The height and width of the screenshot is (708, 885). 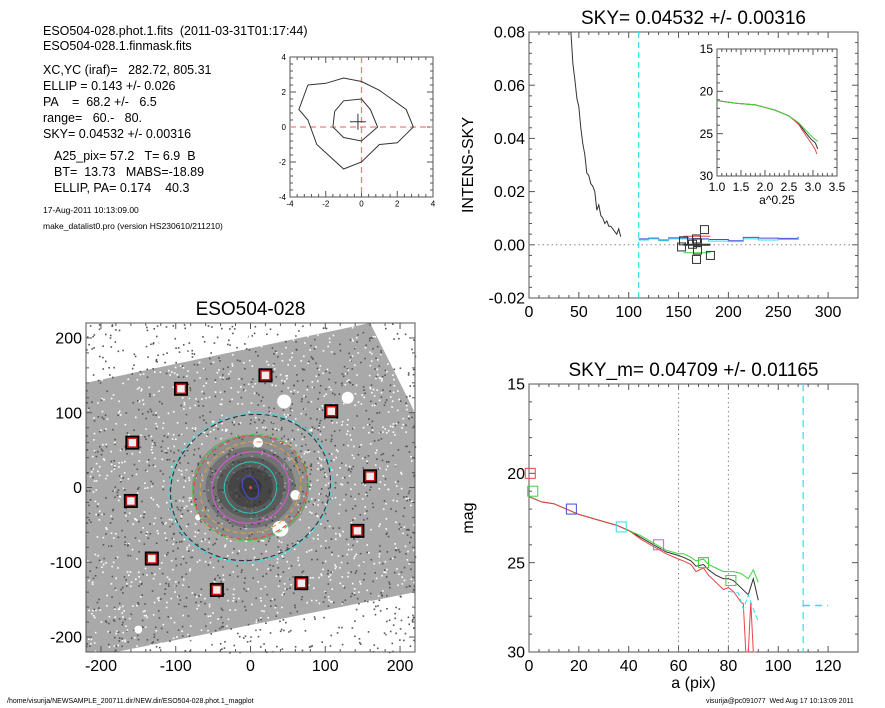 I want to click on mag-marker, so click(x=571, y=509).